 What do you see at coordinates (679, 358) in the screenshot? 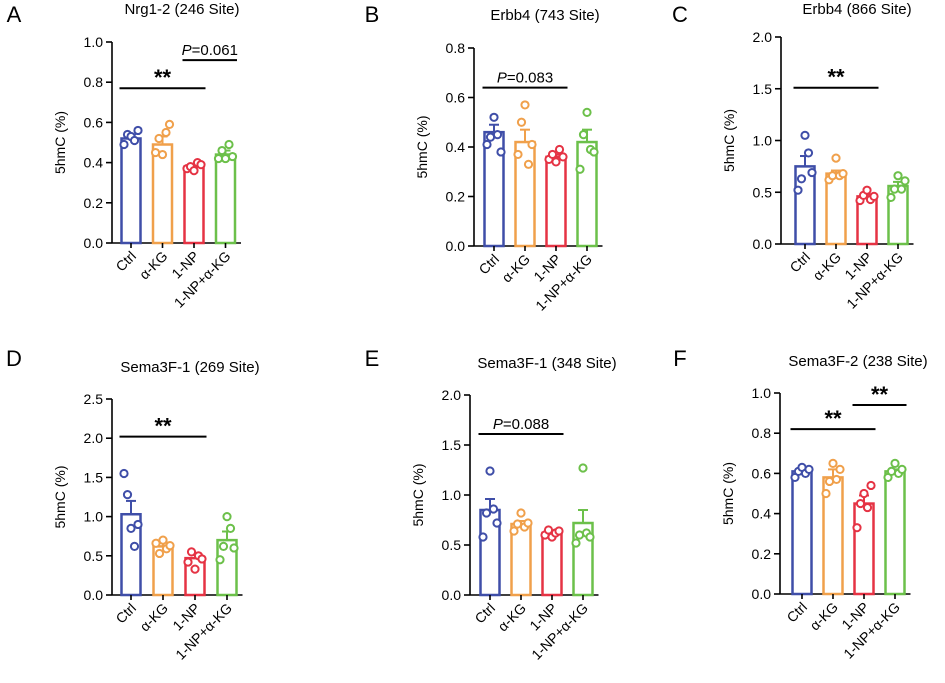
I see `panel-letter: F` at bounding box center [679, 358].